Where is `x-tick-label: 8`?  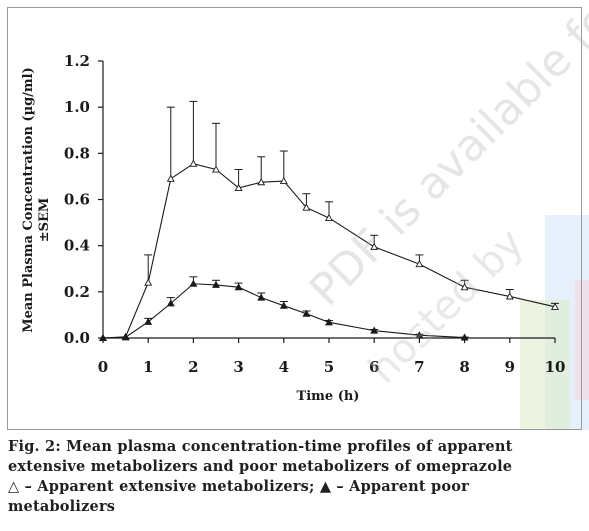 x-tick-label: 8 is located at coordinates (464, 367).